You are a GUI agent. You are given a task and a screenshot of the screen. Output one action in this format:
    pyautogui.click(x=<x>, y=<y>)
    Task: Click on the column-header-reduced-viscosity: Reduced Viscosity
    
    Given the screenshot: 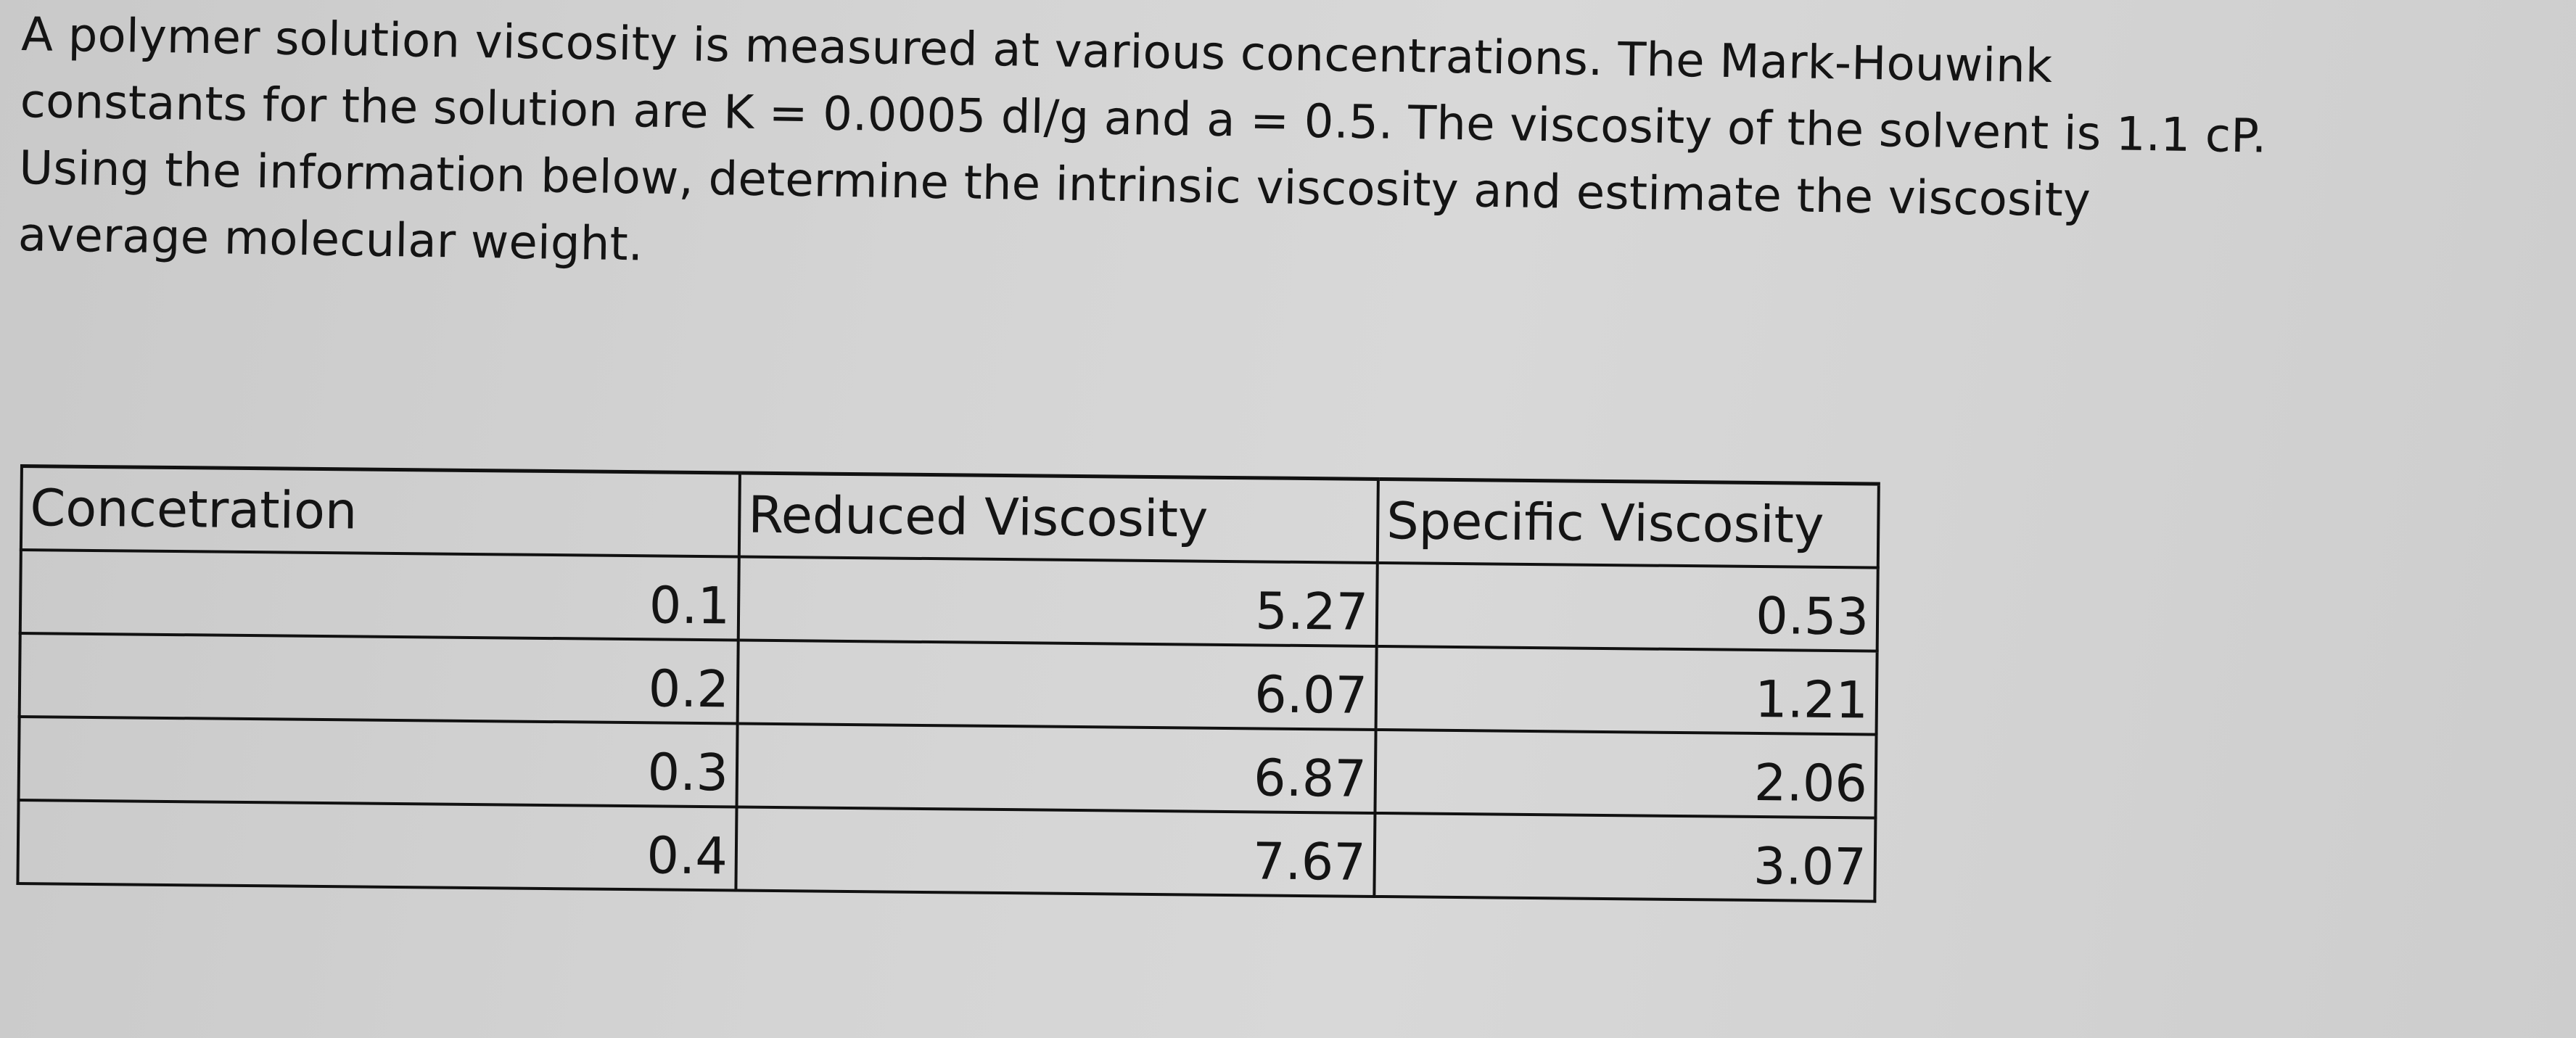 What is the action you would take?
    pyautogui.click(x=1058, y=518)
    